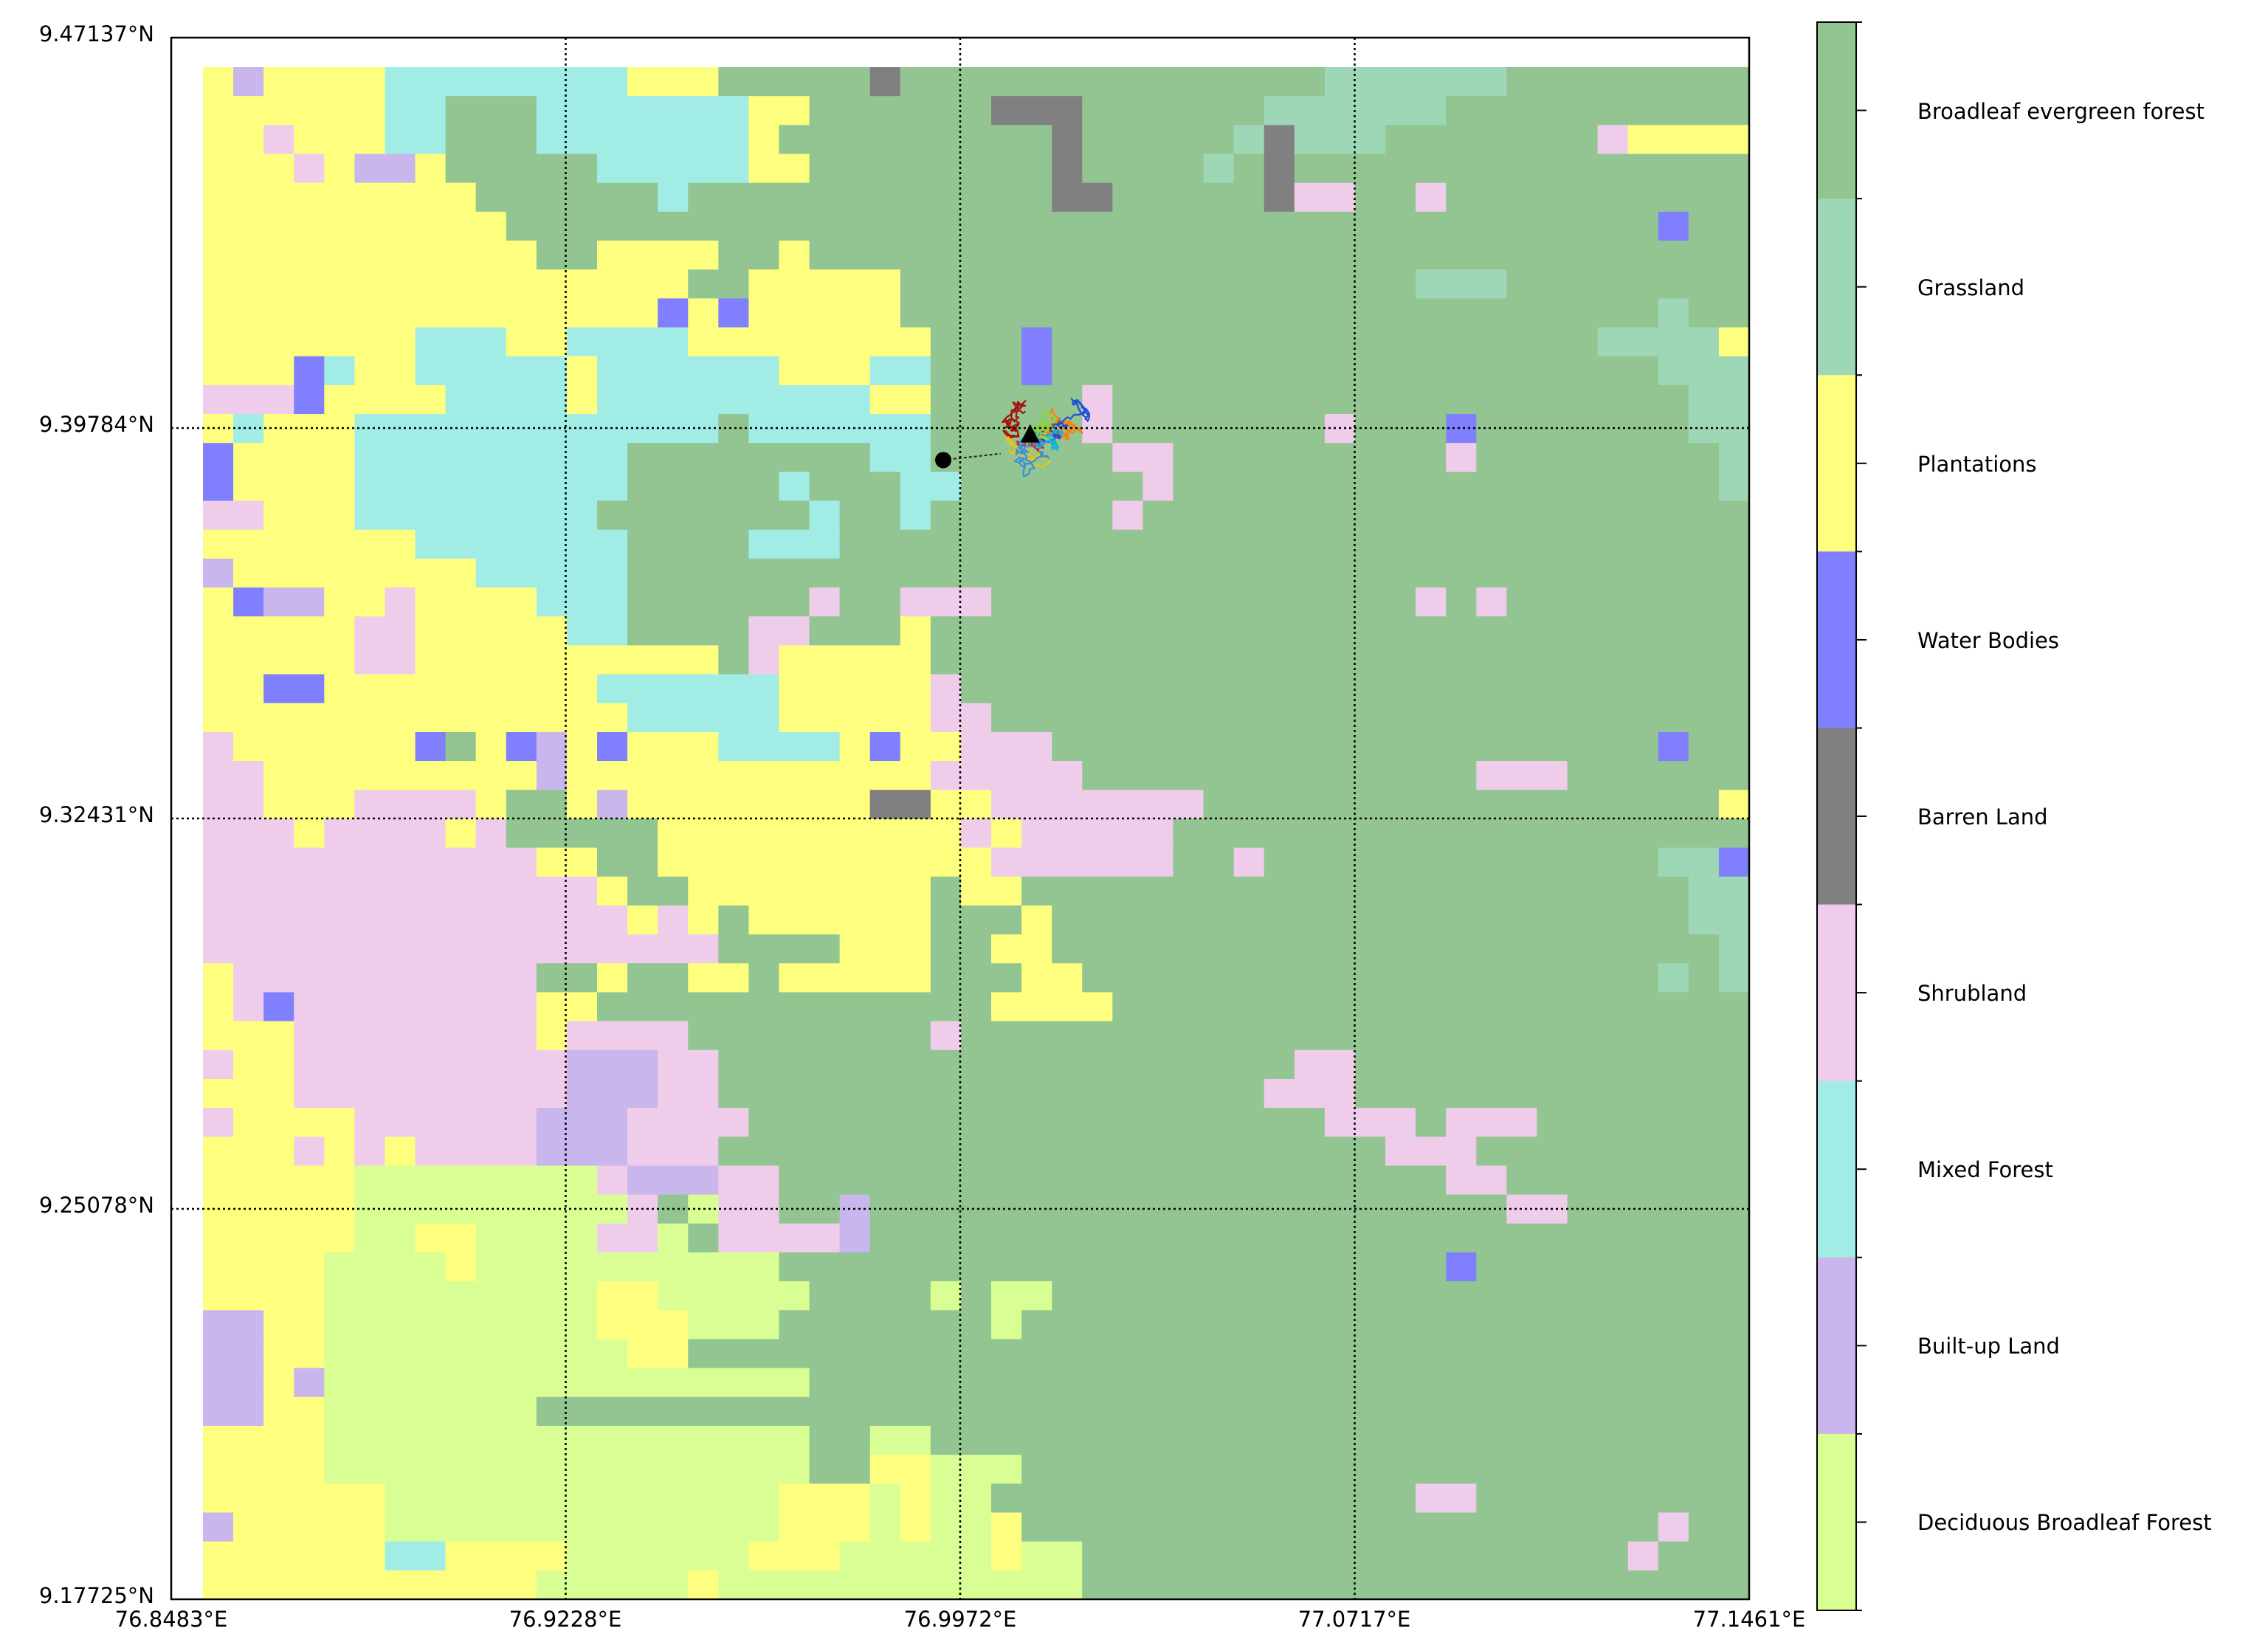 Image resolution: width=2268 pixels, height=1648 pixels. Describe the element at coordinates (2061, 111) in the screenshot. I see `legend-label-broadleaf-evergreen-forest: Broadleaf evergreen forest` at that location.